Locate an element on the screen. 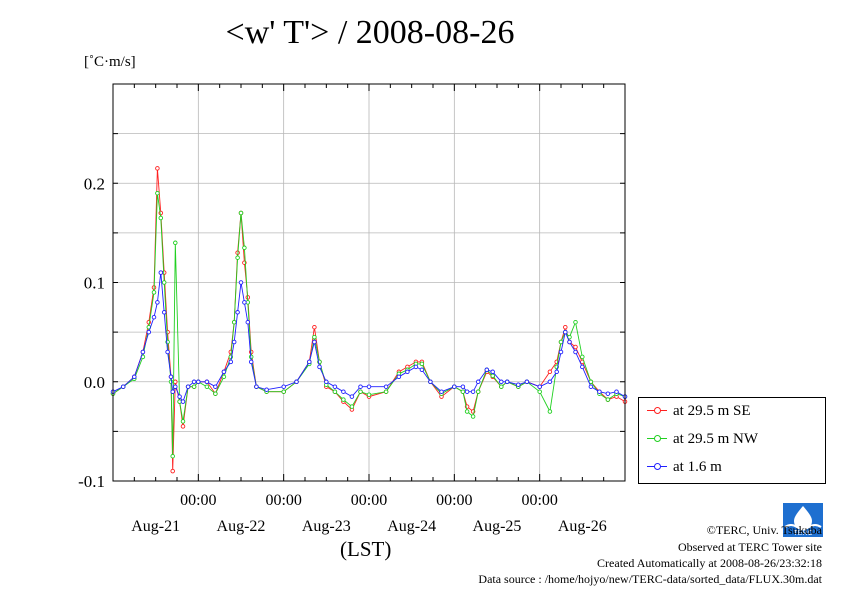 Image resolution: width=842 pixels, height=595 pixels. legend-label-nw: at 29.5 m NW is located at coordinates (715, 438).